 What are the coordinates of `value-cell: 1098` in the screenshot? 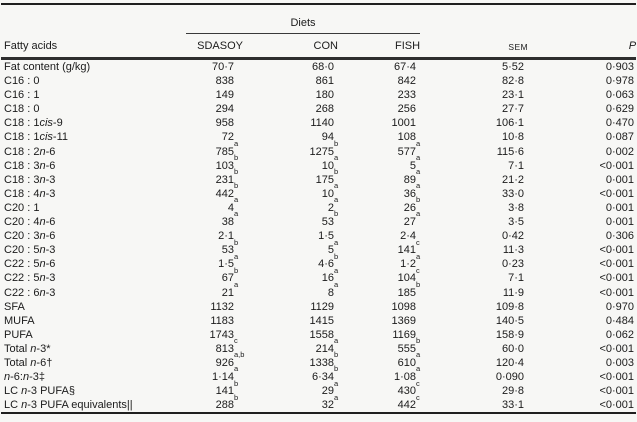 It's located at (379, 307).